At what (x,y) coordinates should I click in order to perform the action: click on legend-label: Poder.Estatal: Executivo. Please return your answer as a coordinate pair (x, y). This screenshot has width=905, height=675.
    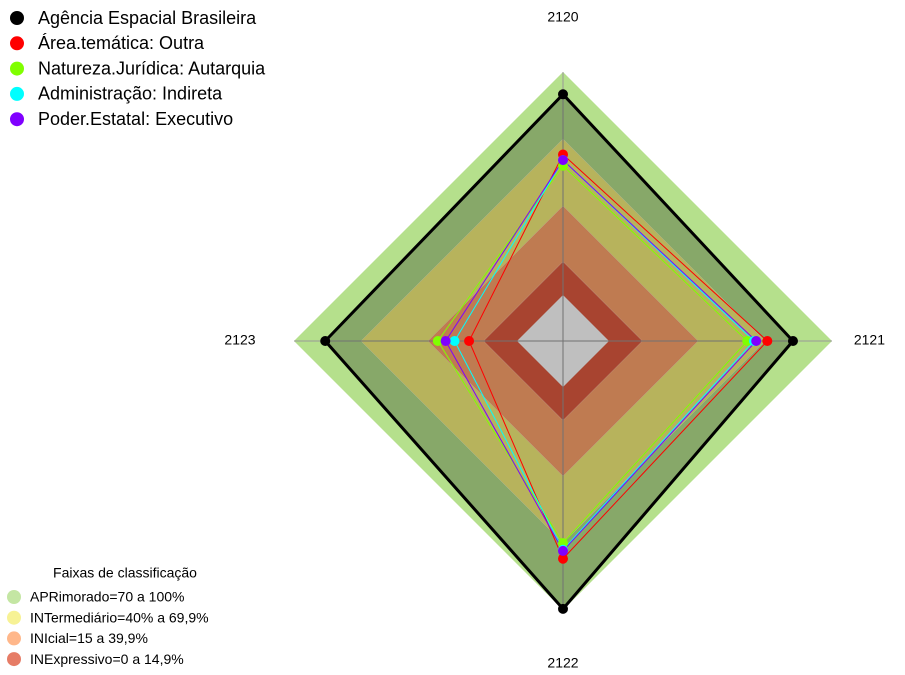
    Looking at the image, I should click on (135, 119).